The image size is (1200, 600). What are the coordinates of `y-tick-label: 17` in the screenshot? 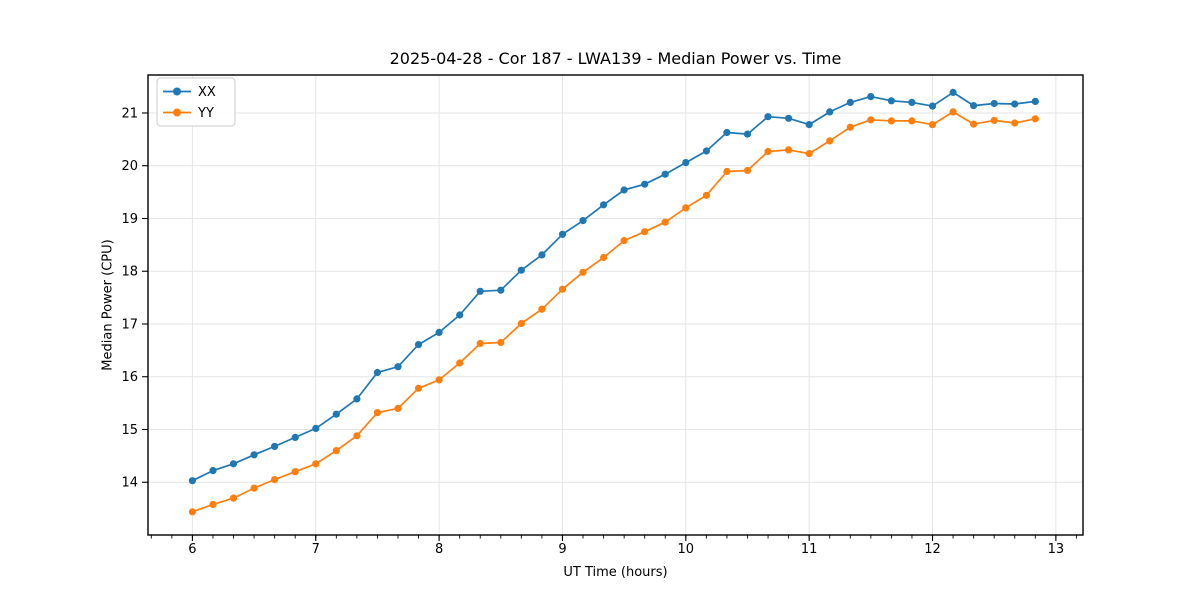 It's located at (129, 324).